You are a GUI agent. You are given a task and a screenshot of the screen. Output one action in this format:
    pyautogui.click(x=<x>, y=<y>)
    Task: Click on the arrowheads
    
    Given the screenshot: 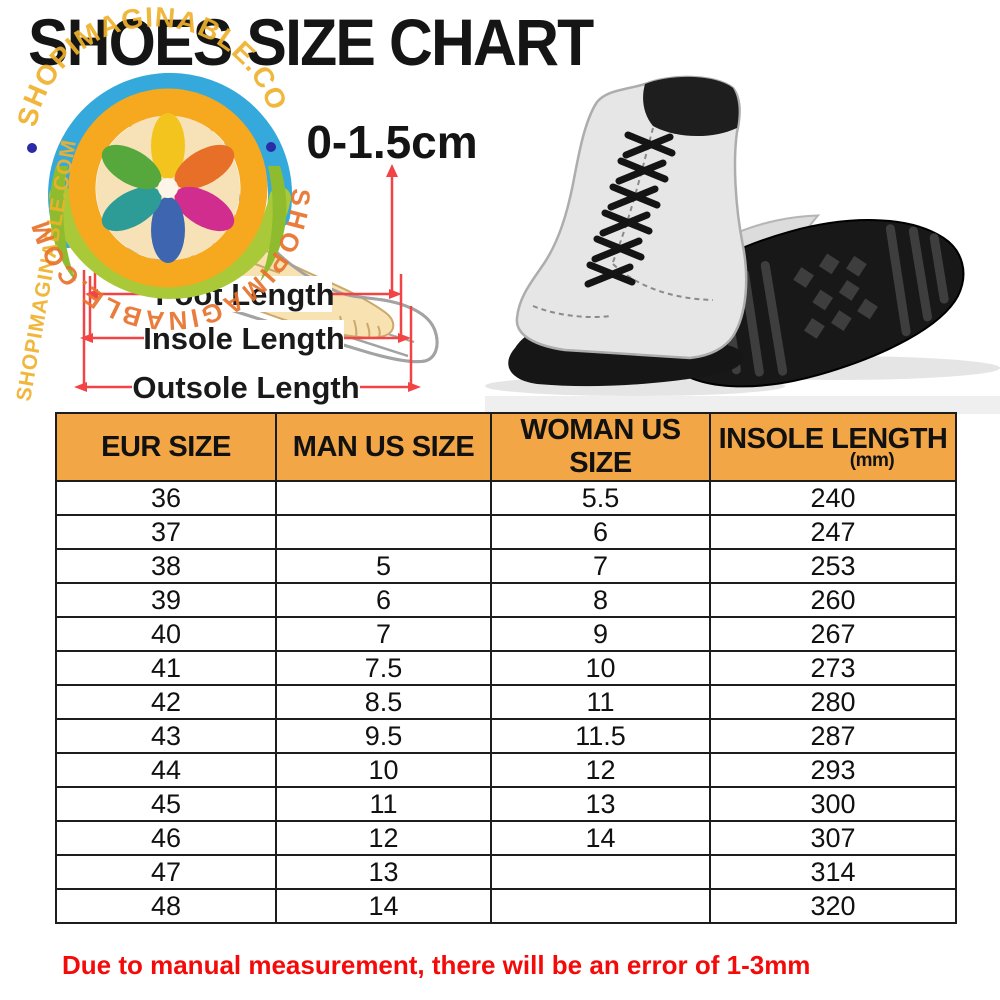 What is the action you would take?
    pyautogui.click(x=247, y=278)
    